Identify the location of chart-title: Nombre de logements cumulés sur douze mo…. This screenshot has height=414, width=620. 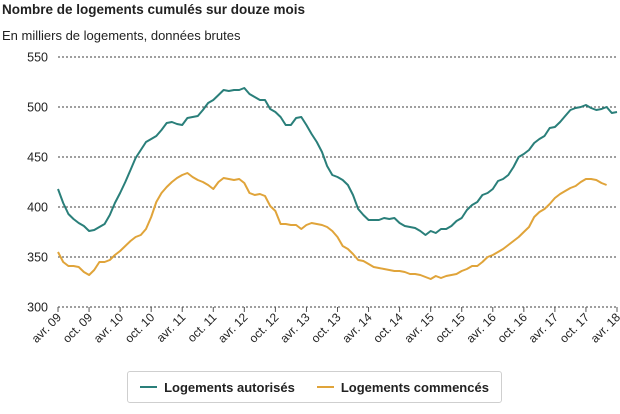
(154, 9).